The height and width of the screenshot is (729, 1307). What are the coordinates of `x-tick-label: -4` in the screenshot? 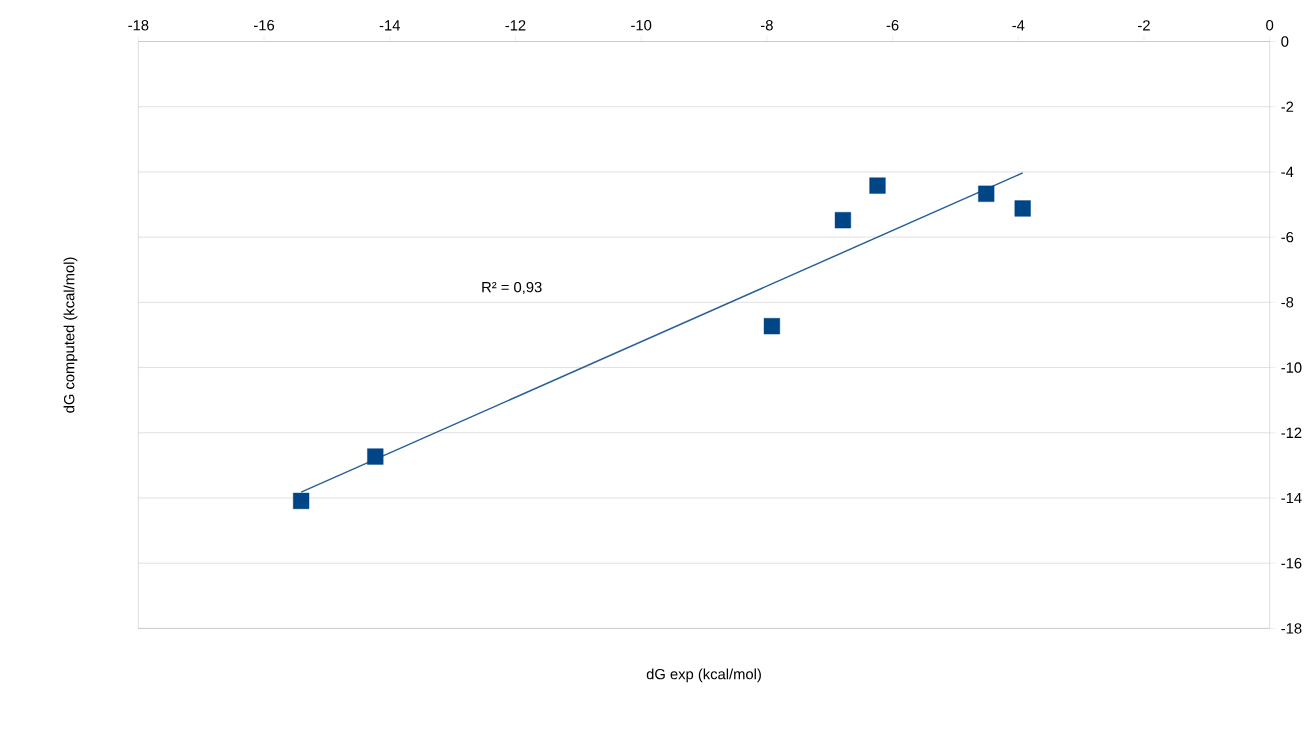 It's located at (1018, 25).